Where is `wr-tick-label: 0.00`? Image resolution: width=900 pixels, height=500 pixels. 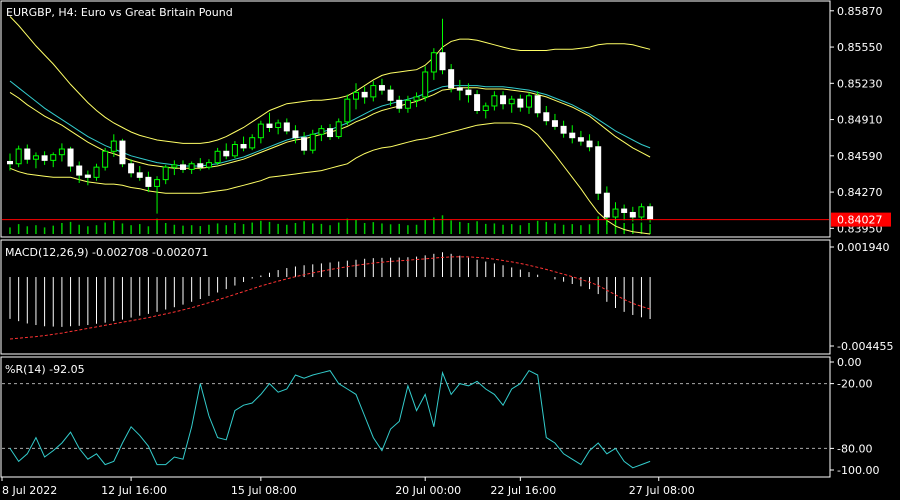 wr-tick-label: 0.00 is located at coordinates (849, 362).